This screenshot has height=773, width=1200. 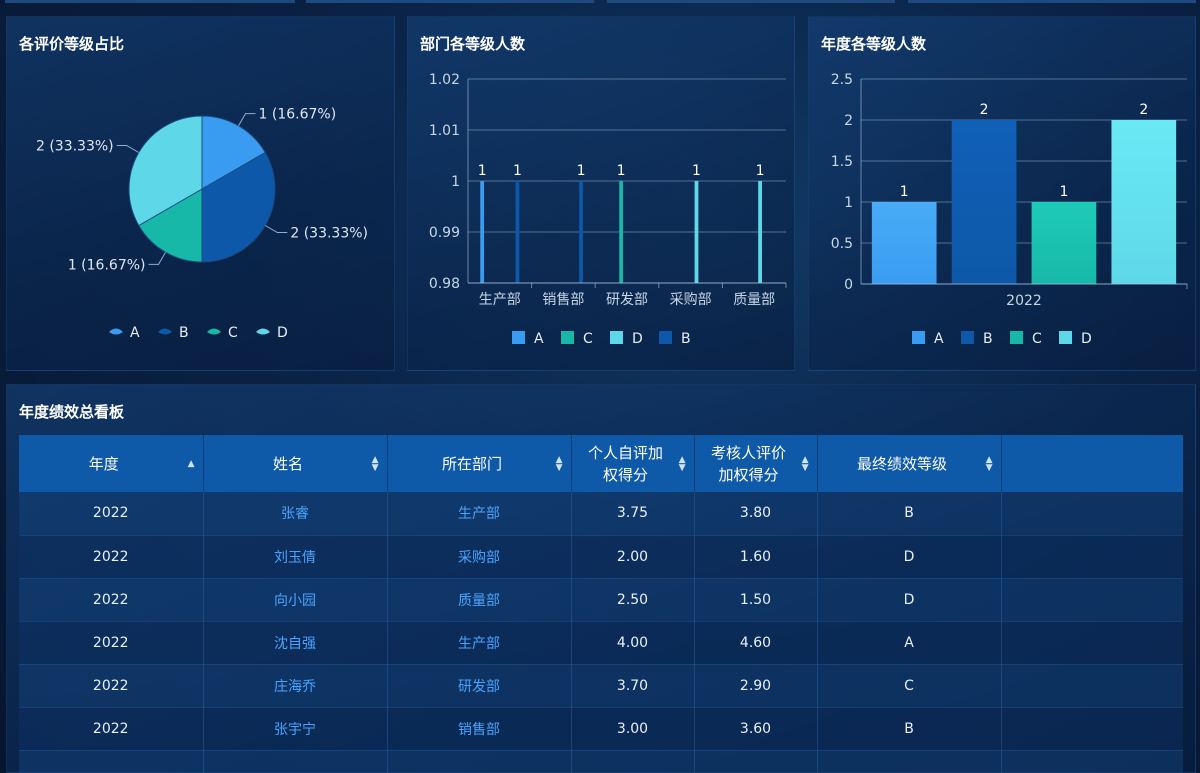 I want to click on bar-C-研发部, so click(x=621, y=232).